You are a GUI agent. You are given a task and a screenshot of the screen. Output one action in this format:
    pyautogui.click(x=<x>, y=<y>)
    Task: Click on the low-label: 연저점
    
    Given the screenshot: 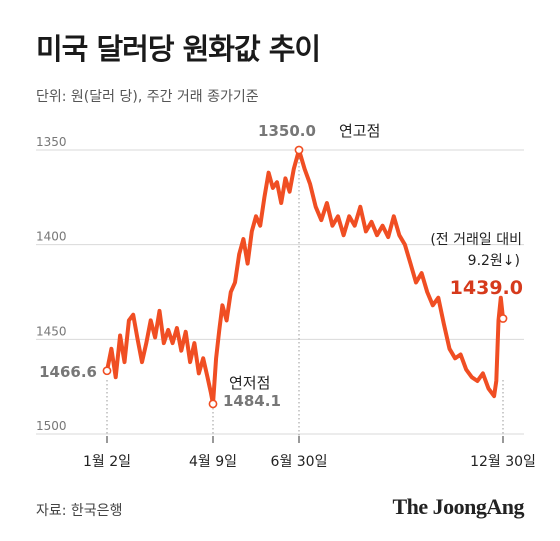 What is the action you would take?
    pyautogui.click(x=249, y=383)
    